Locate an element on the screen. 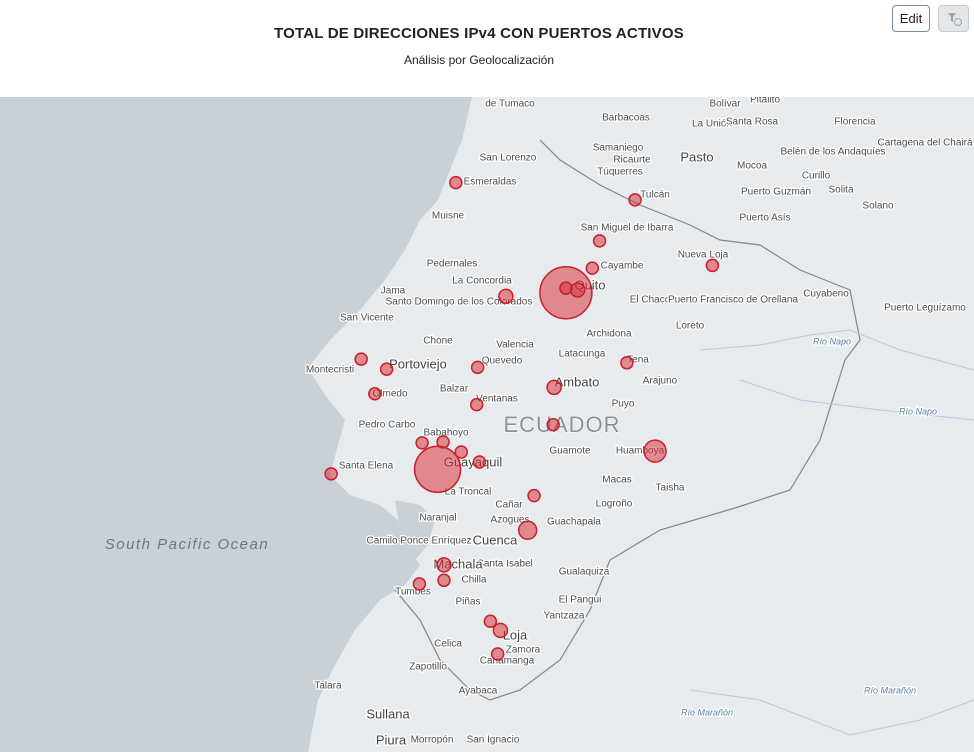  place-label: Montecristi is located at coordinates (330, 370).